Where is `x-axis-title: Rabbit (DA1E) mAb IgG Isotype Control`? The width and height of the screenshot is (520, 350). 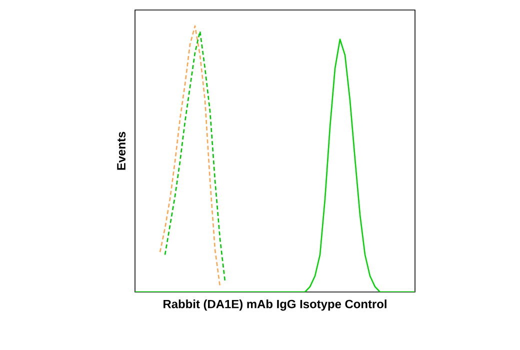 x-axis-title: Rabbit (DA1E) mAb IgG Isotype Control is located at coordinates (275, 305).